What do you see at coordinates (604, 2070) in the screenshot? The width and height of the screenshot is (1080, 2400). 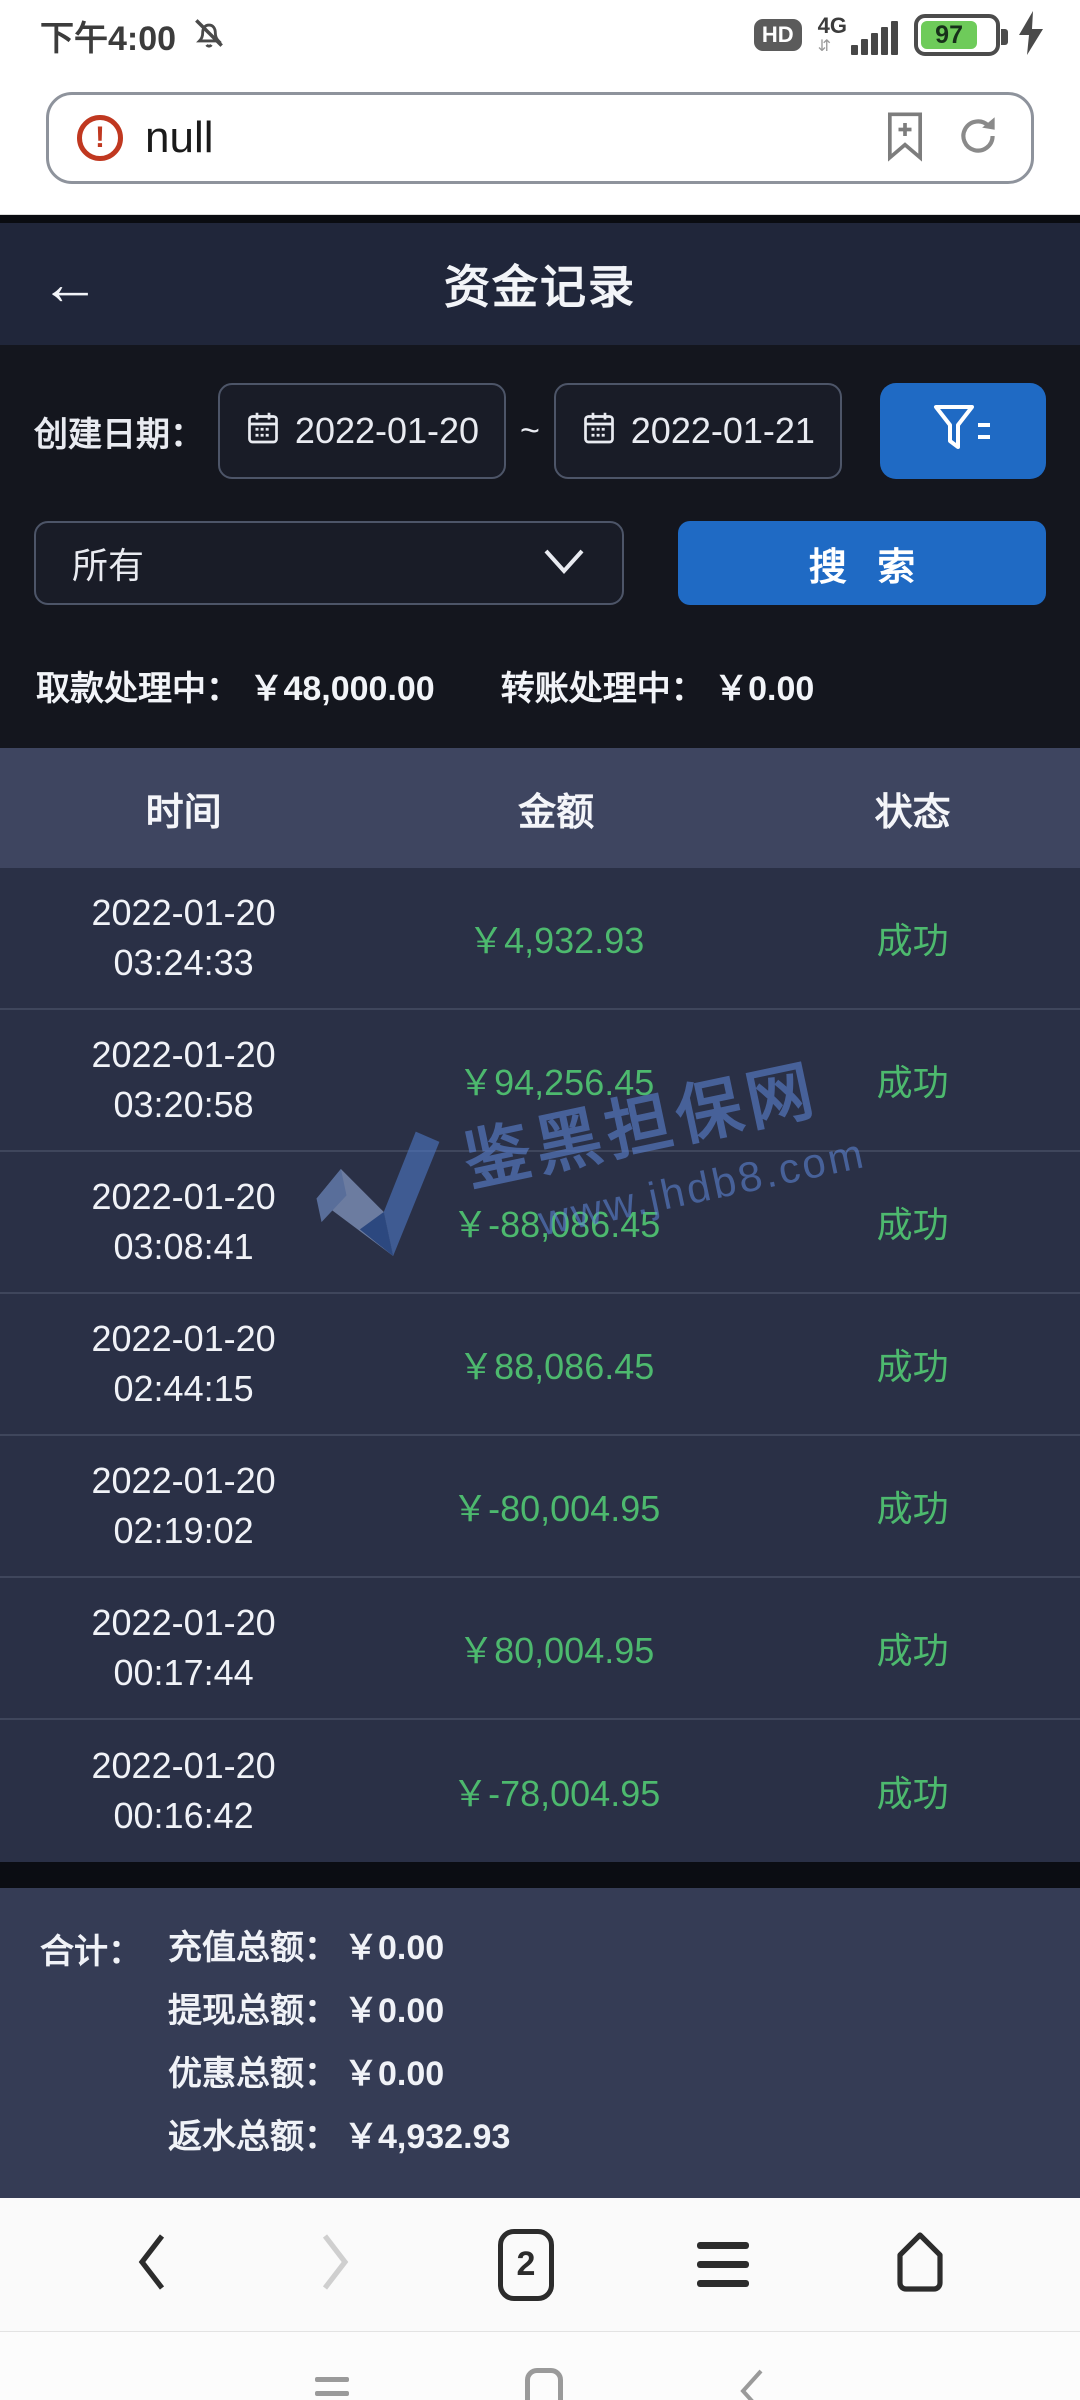 I see `summary-line: 优惠总额： ￥0.00` at bounding box center [604, 2070].